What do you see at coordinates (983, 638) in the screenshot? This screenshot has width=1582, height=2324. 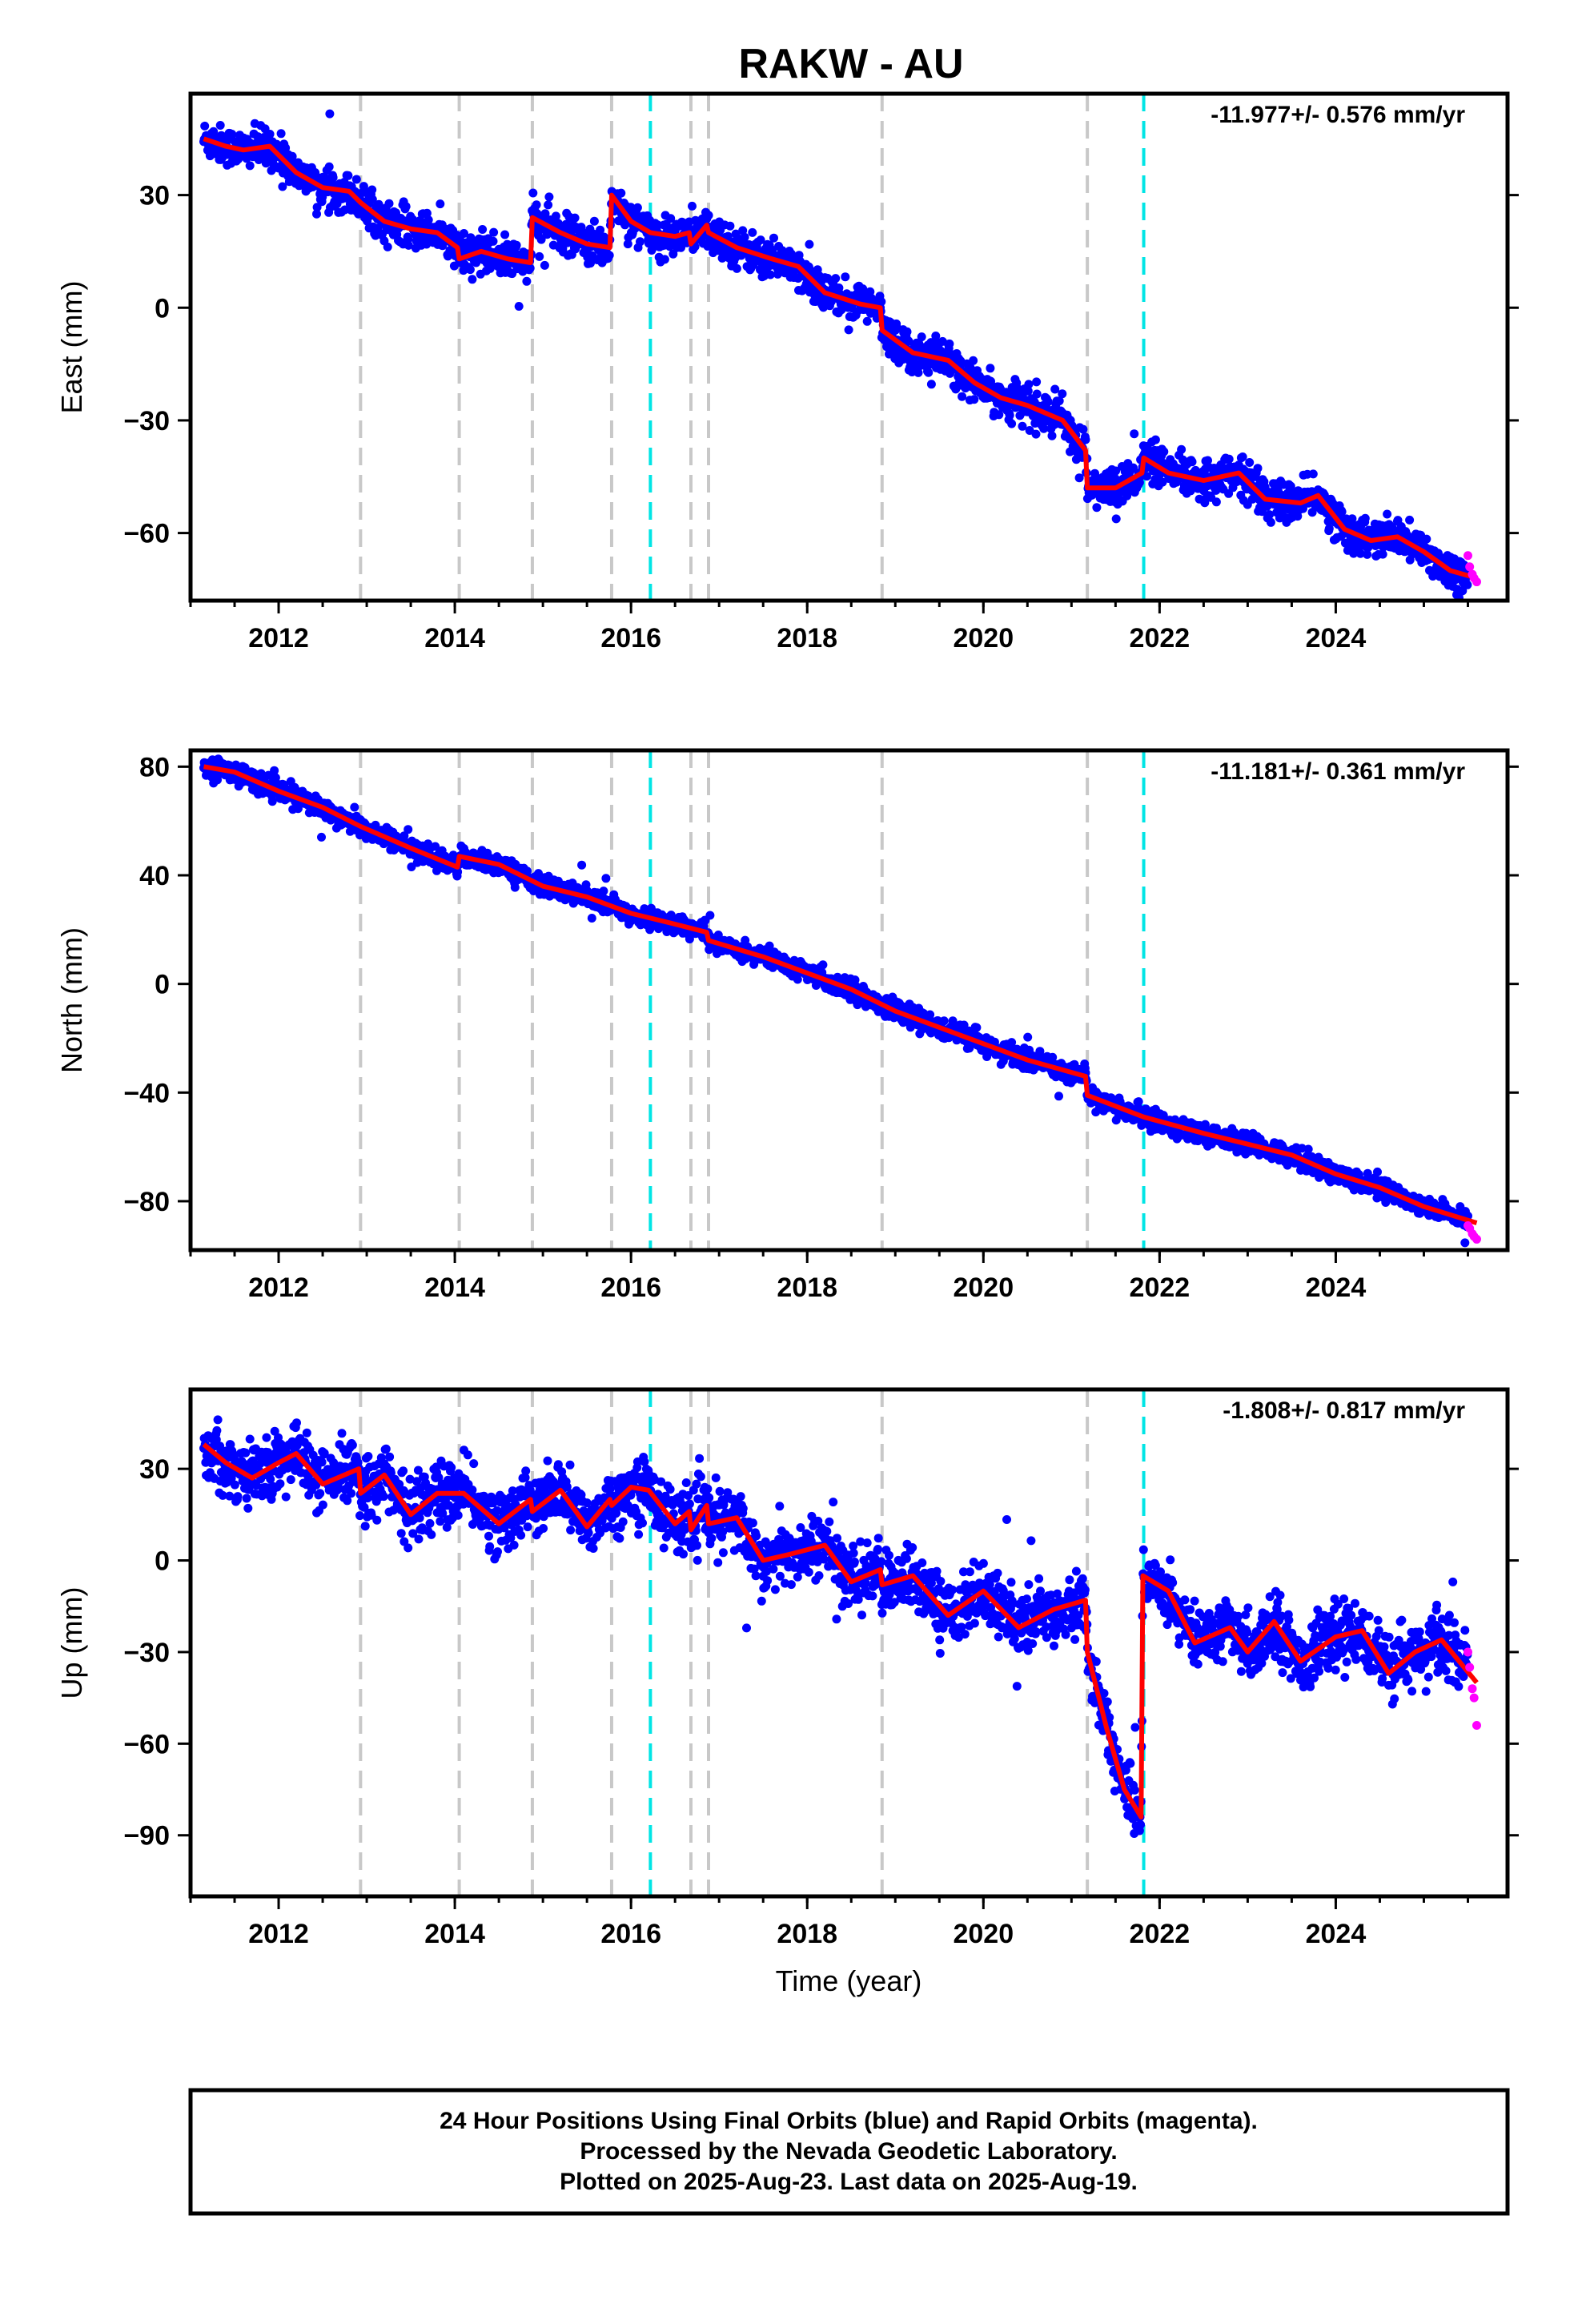 I see `x-tick-label: 2020` at bounding box center [983, 638].